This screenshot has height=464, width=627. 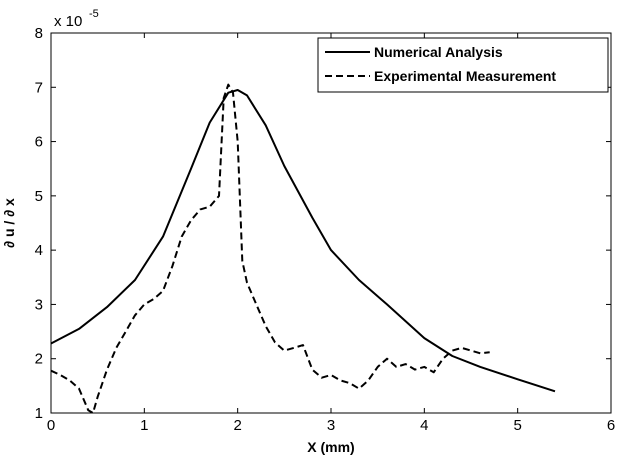 I want to click on x-tick-label: 1, so click(x=144, y=425).